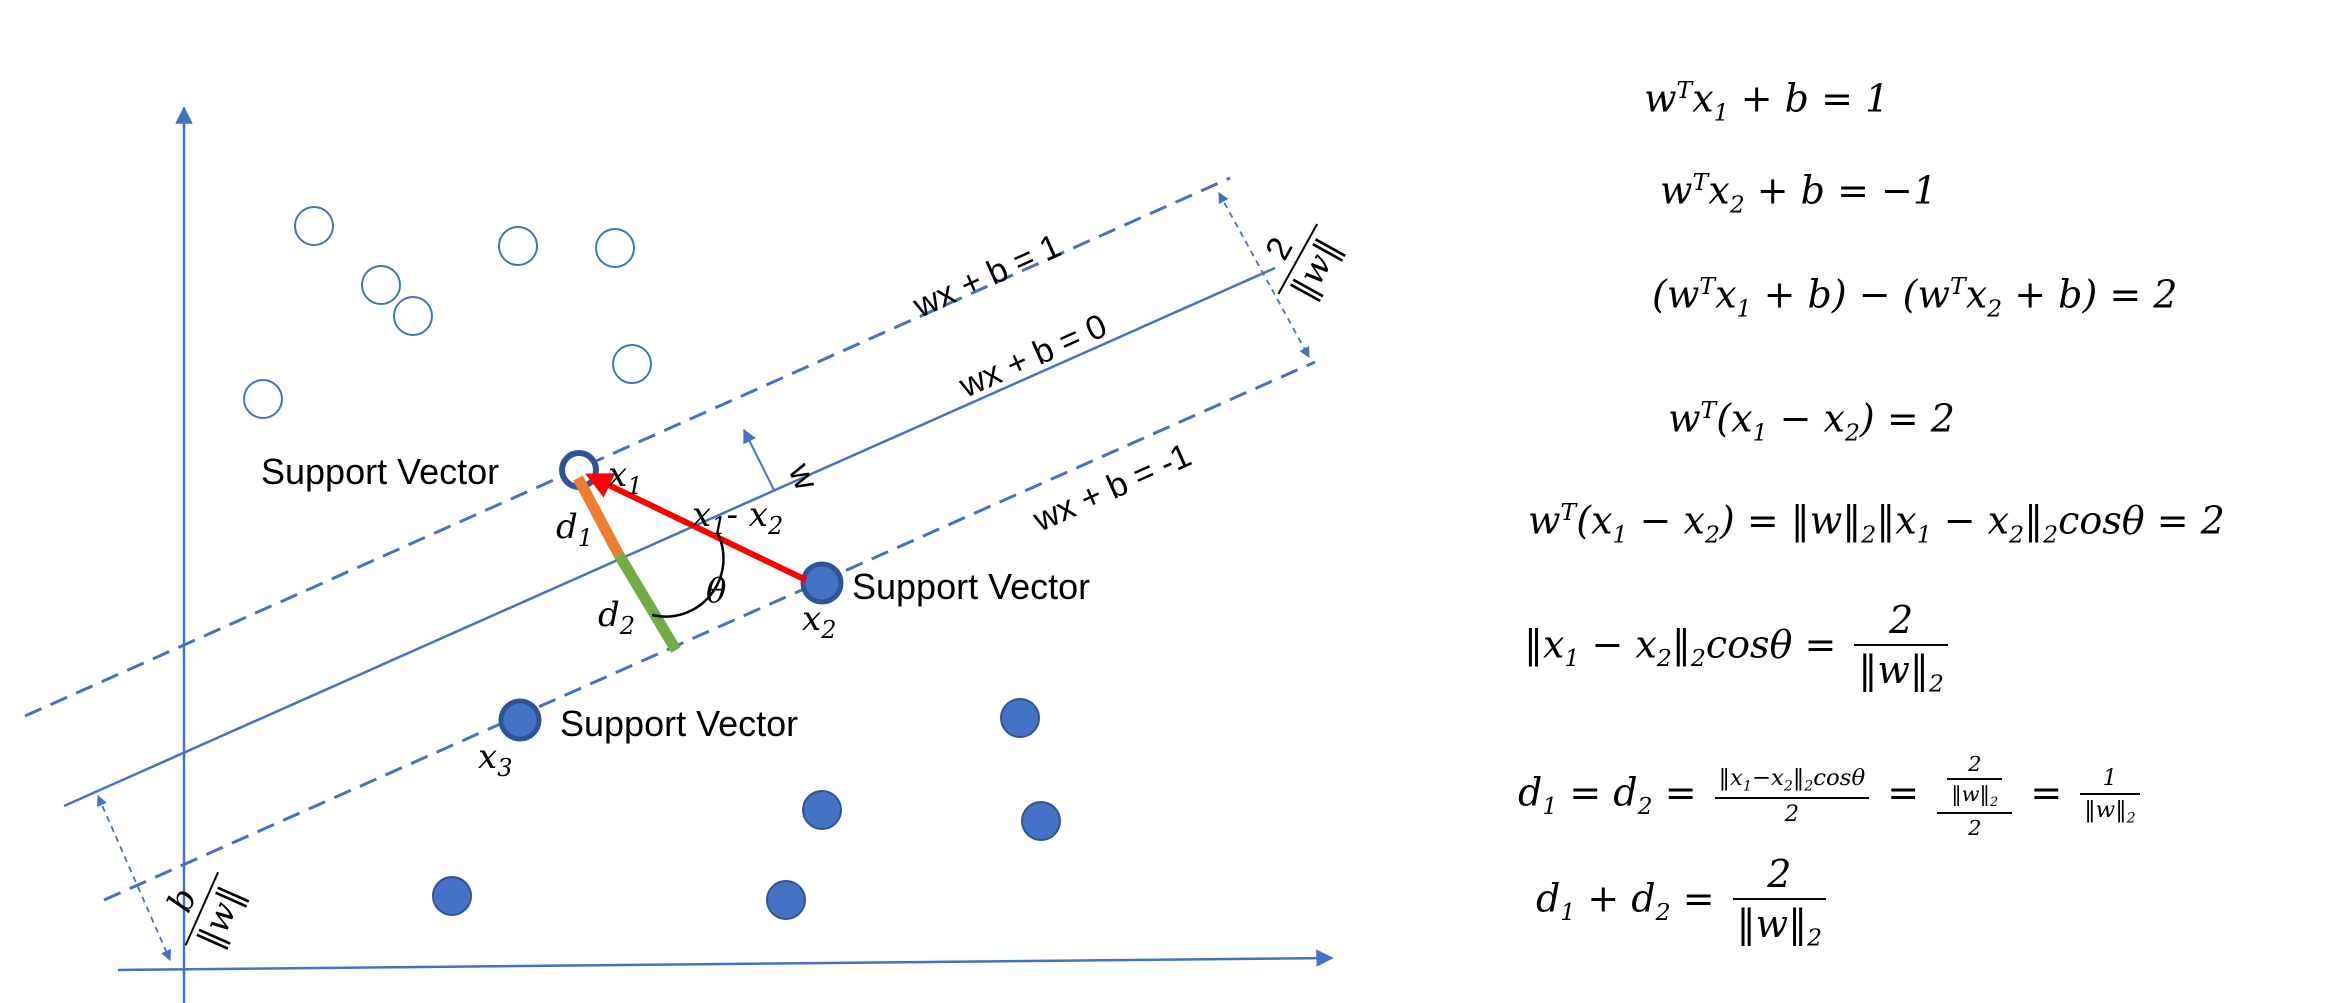 This screenshot has width=2326, height=1003. What do you see at coordinates (1033, 356) in the screenshot?
I see `label-hyperplane: wx + b = 0` at bounding box center [1033, 356].